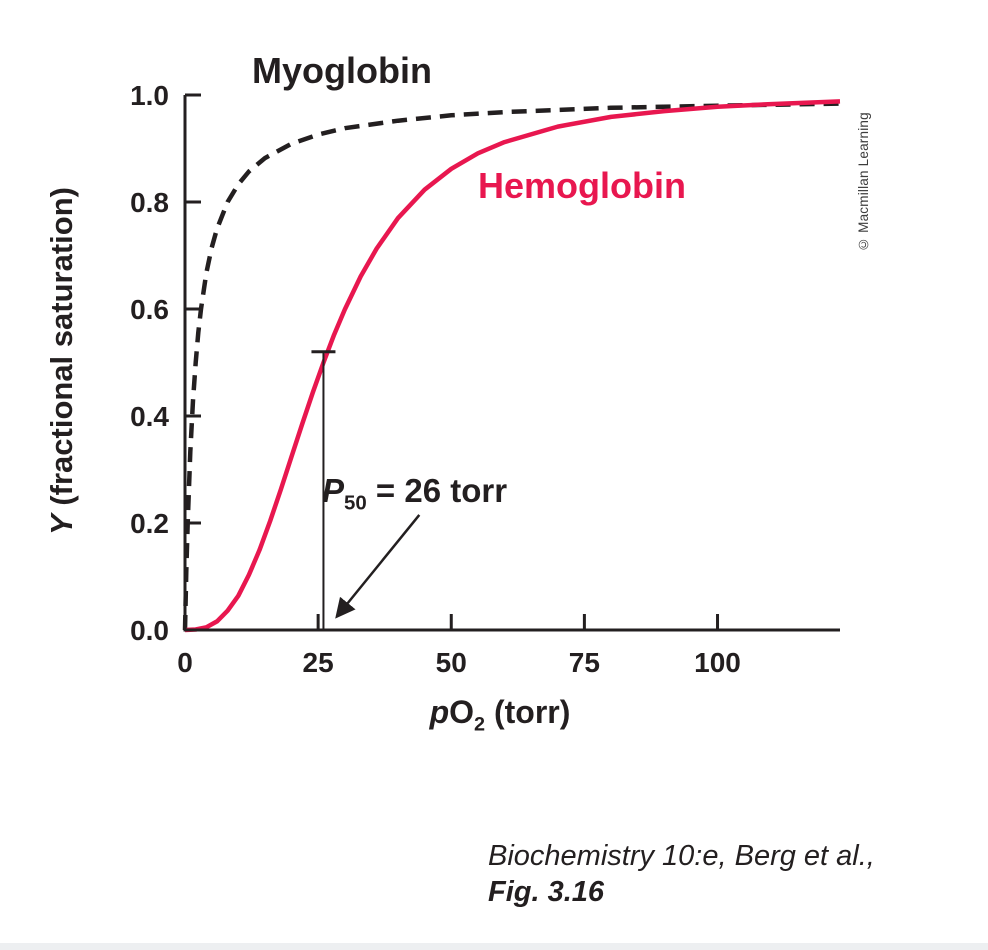 This screenshot has width=988, height=950. I want to click on y-tick-label: 0.8, so click(149, 202).